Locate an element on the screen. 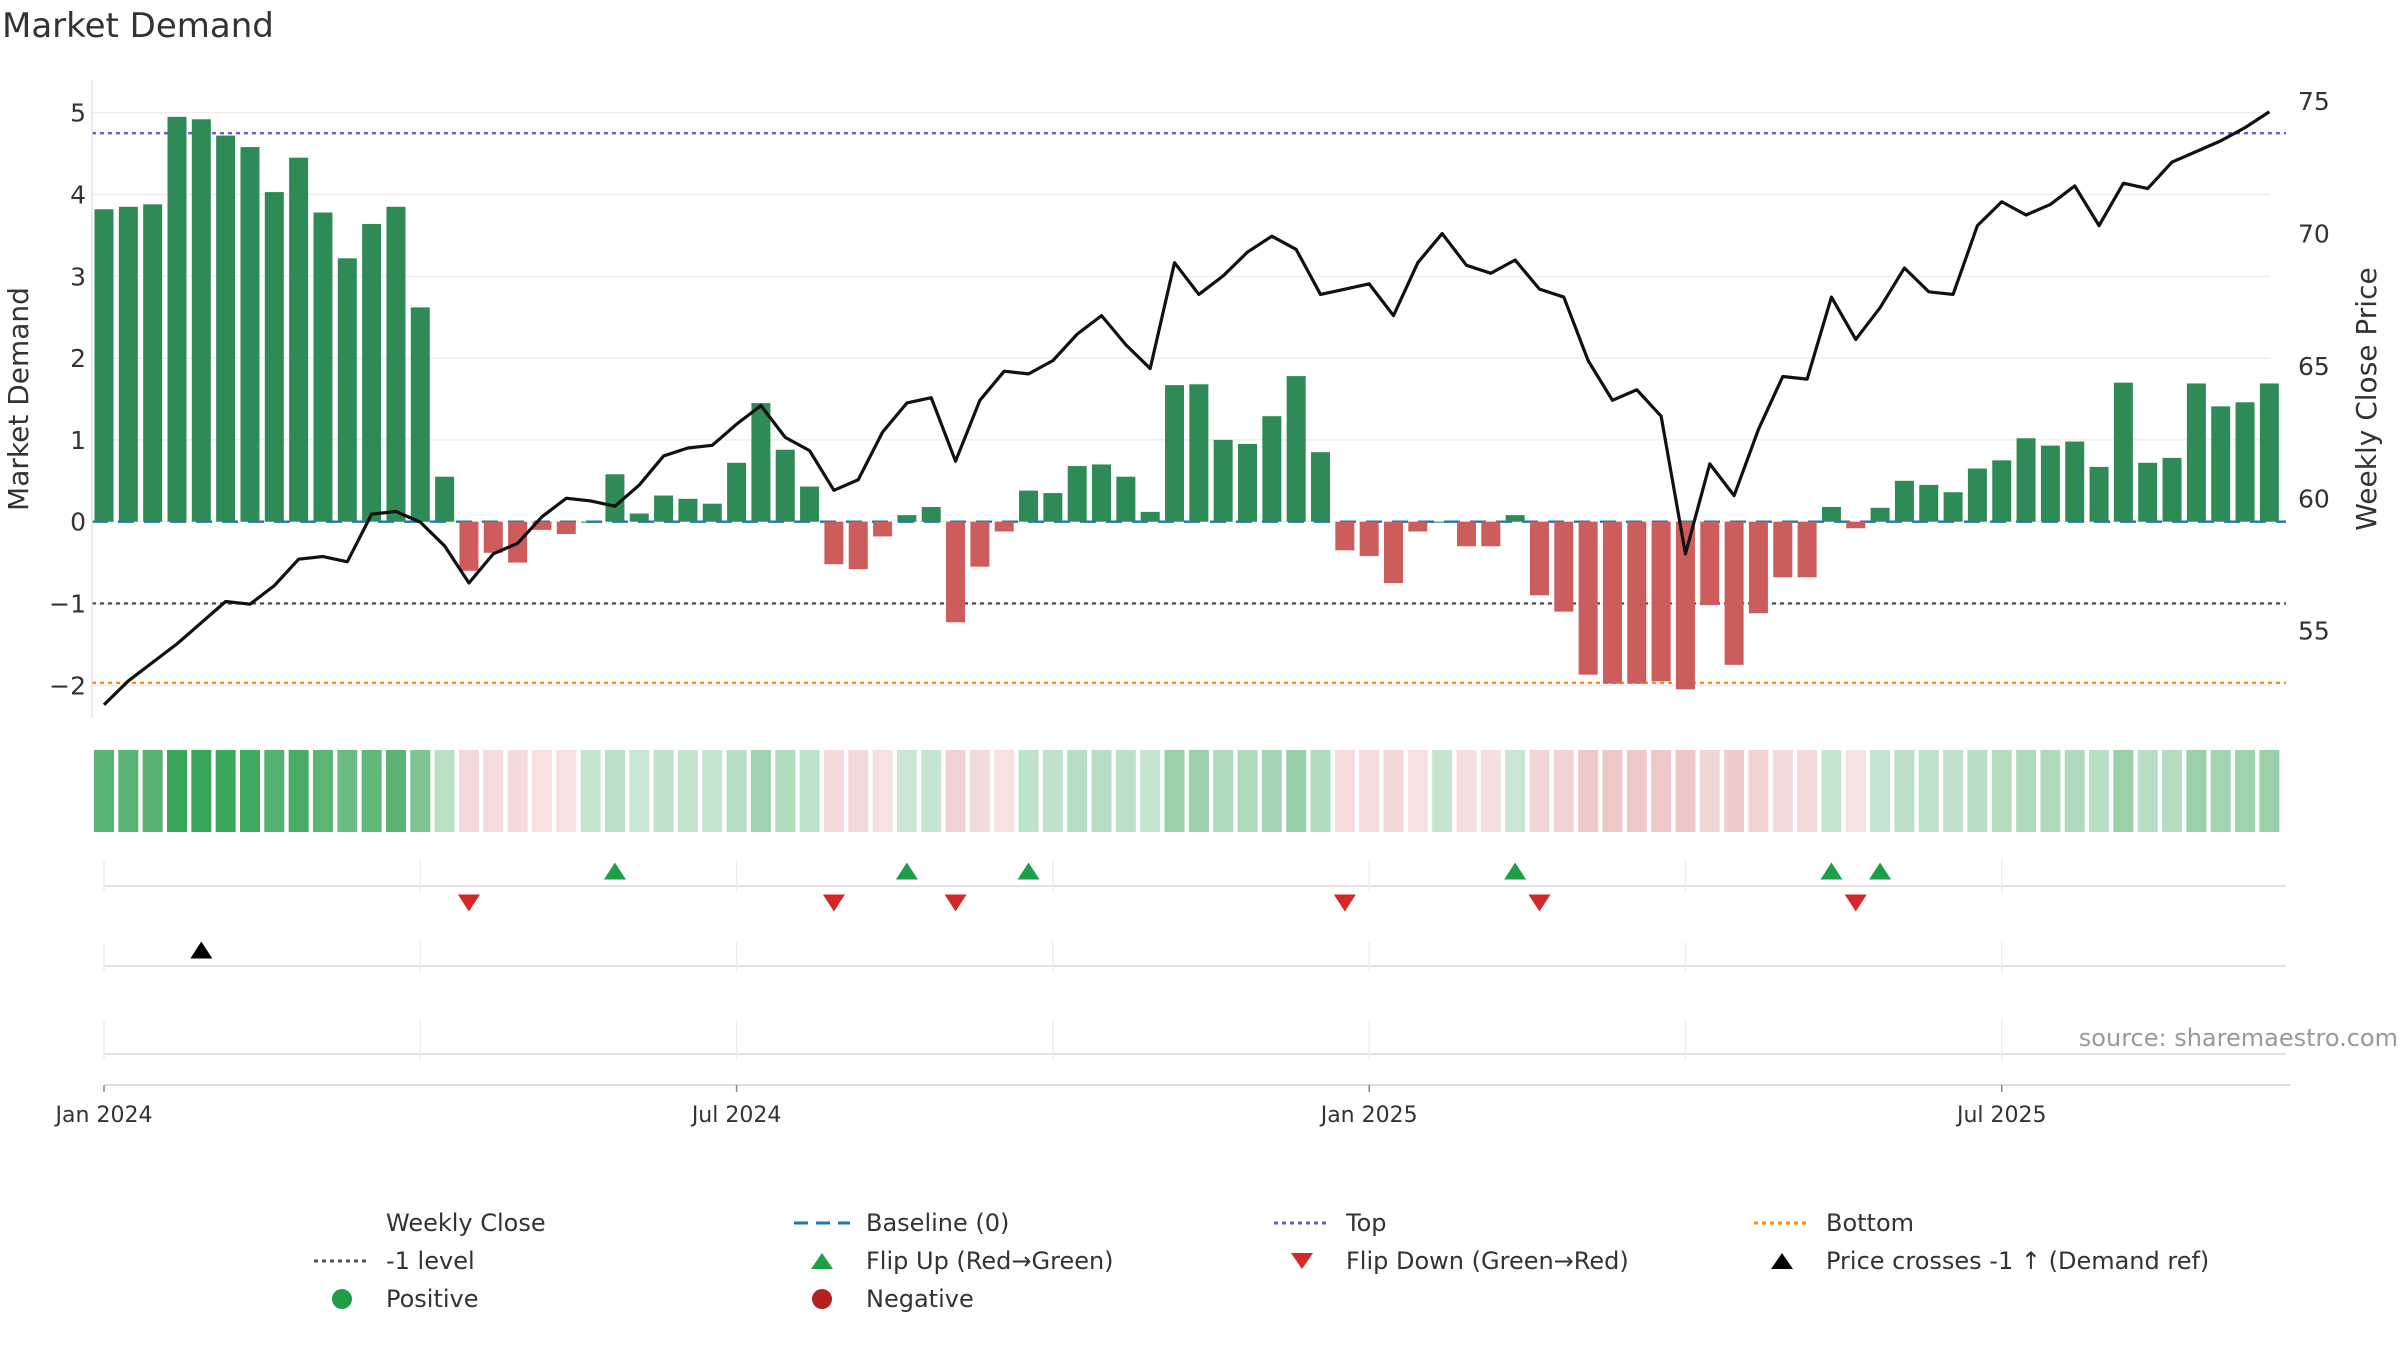 The image size is (2400, 1350). y-right-tick-label: 60 is located at coordinates (2314, 498).